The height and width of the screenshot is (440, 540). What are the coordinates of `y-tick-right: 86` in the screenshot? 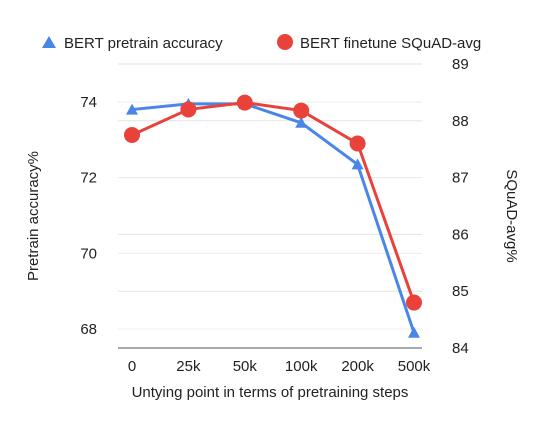 It's located at (460, 234).